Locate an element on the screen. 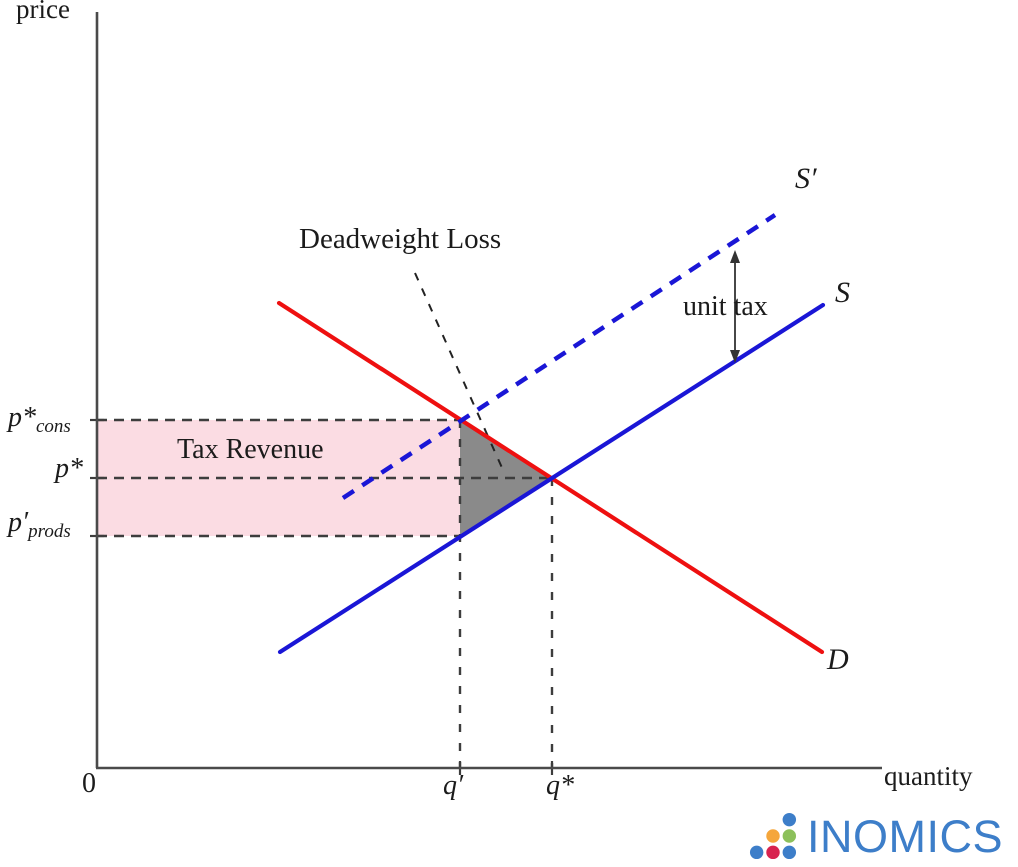 The image size is (1018, 867). supply-curve-label: S is located at coordinates (842, 292).